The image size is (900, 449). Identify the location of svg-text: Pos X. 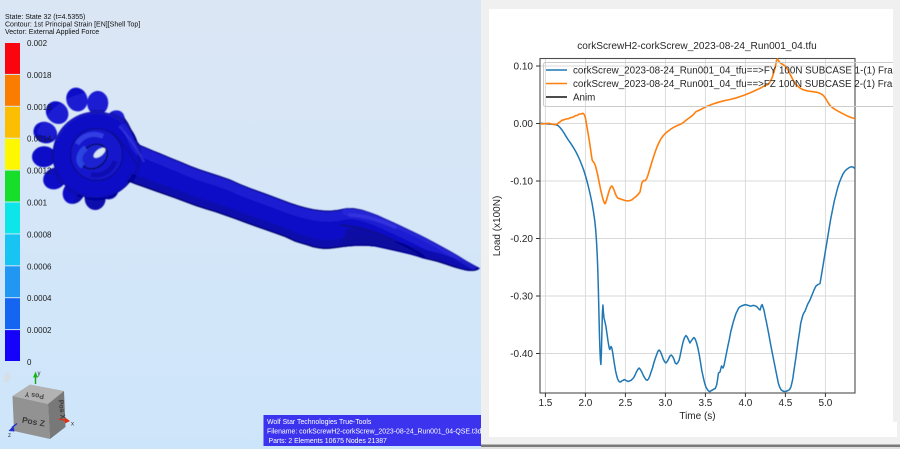
(61, 409).